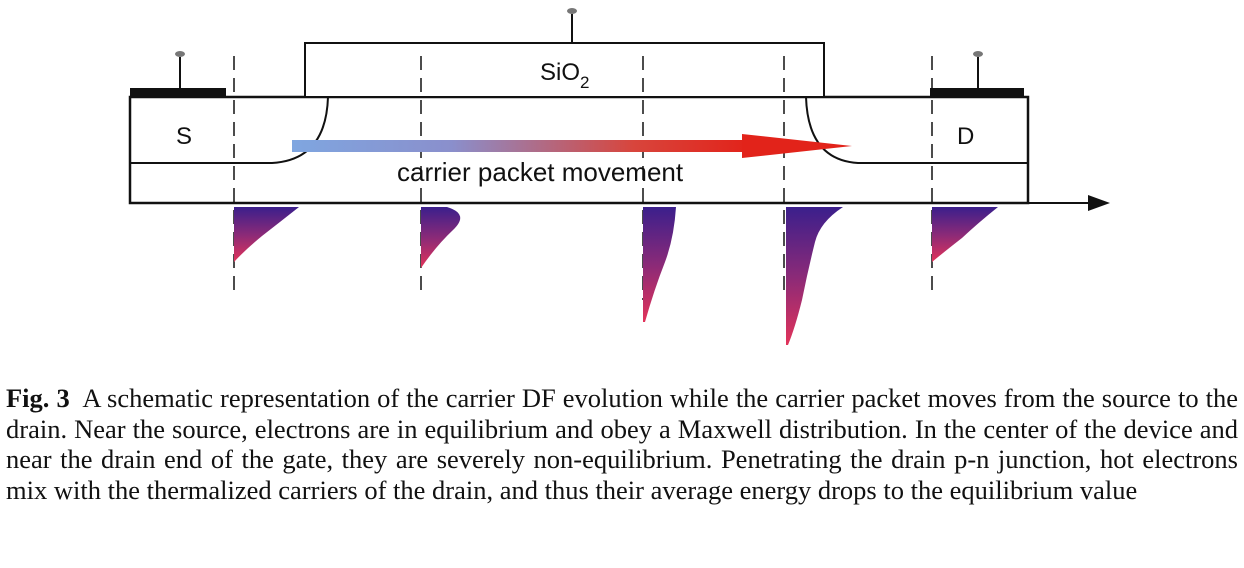  I want to click on df-source, so click(266, 234).